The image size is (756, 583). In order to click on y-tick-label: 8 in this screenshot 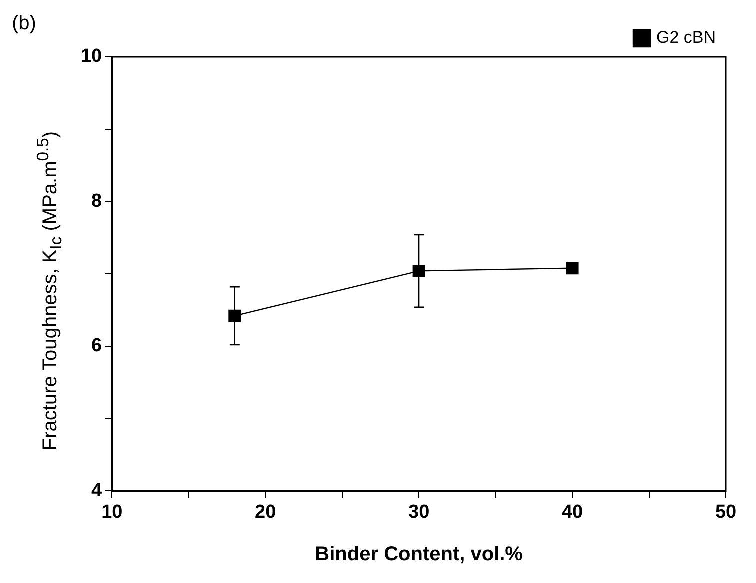, I will do `click(97, 201)`.